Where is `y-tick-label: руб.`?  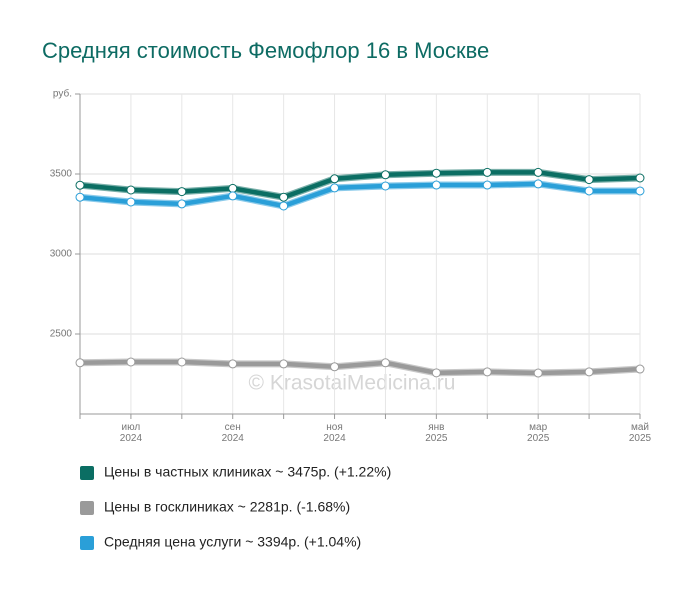
y-tick-label: руб. is located at coordinates (62, 94).